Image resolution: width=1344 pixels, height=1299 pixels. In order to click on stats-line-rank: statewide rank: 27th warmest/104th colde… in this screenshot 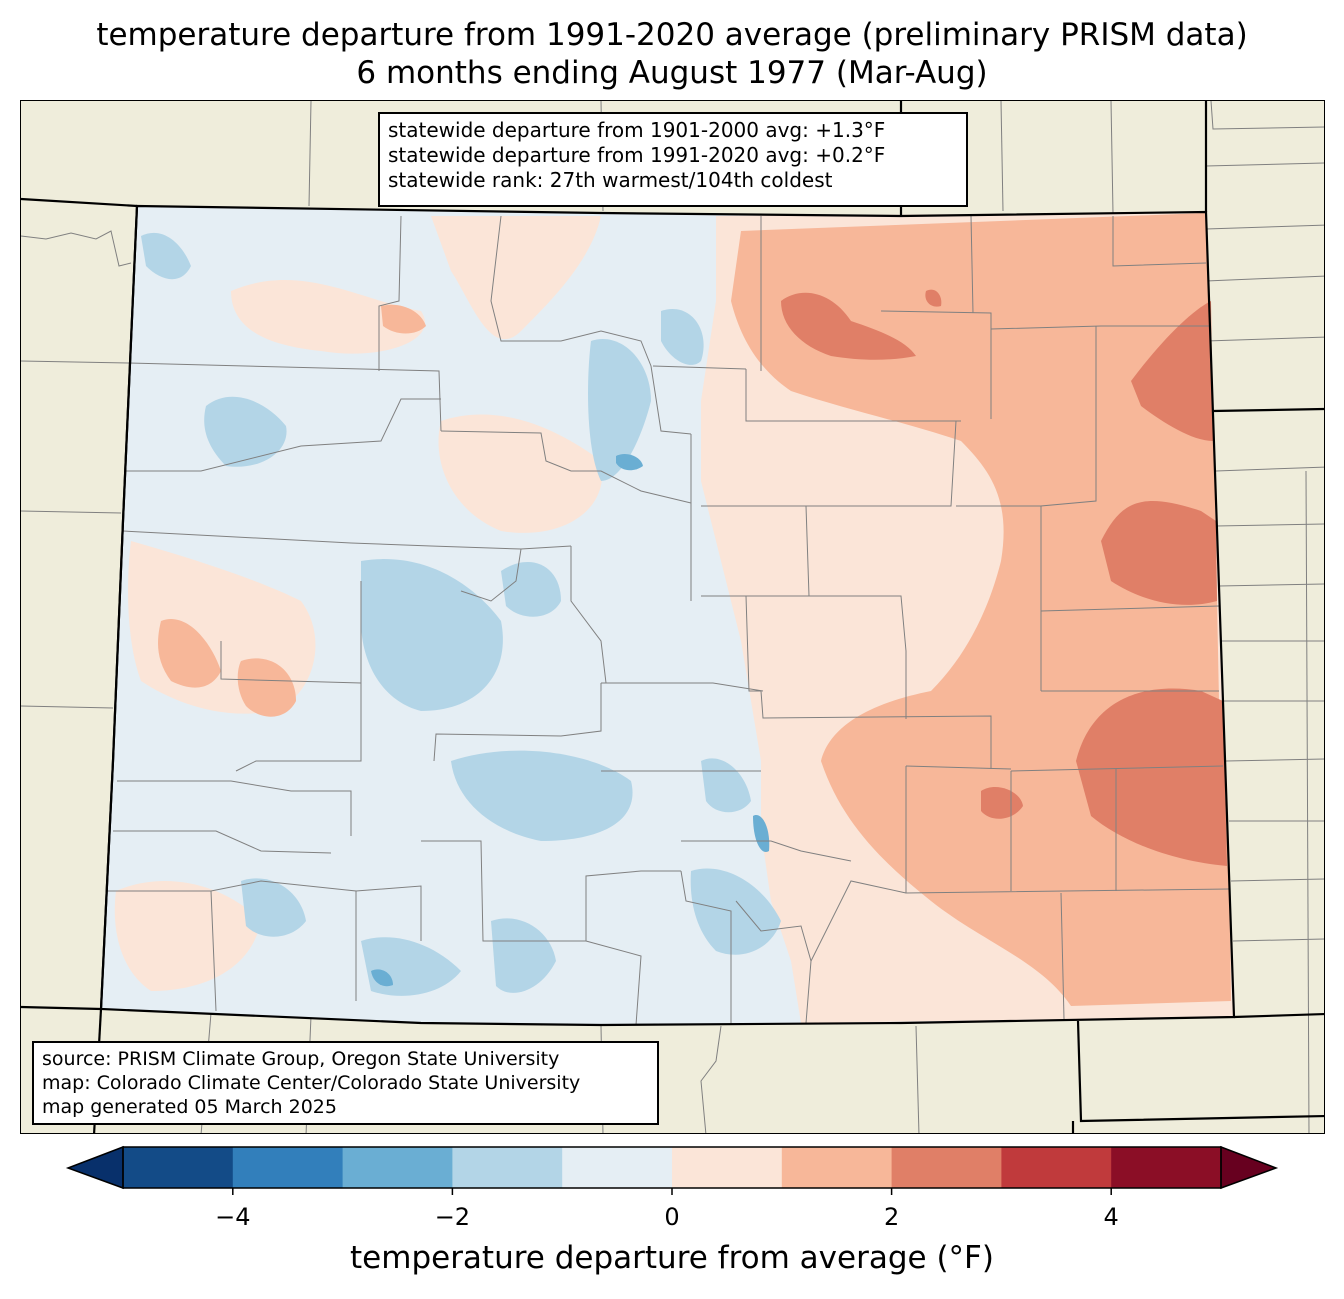, I will do `click(610, 180)`.